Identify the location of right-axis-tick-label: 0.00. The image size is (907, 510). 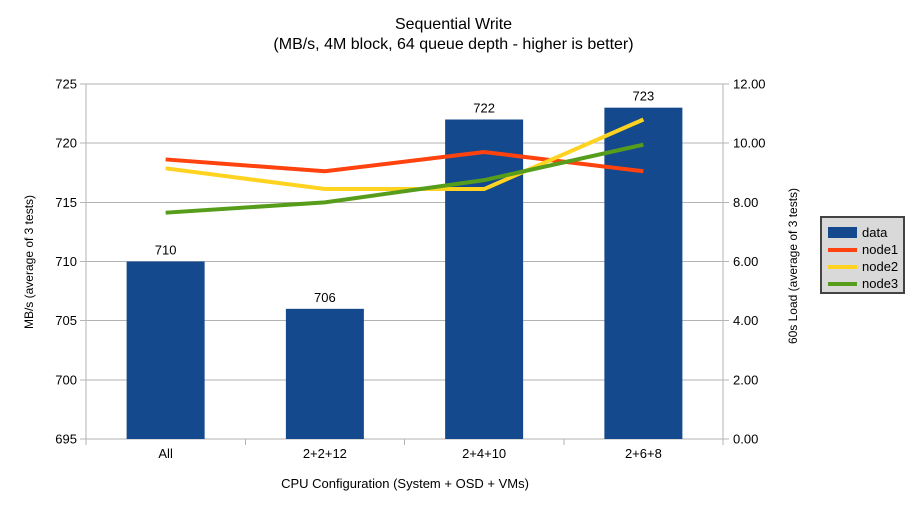
(745, 439).